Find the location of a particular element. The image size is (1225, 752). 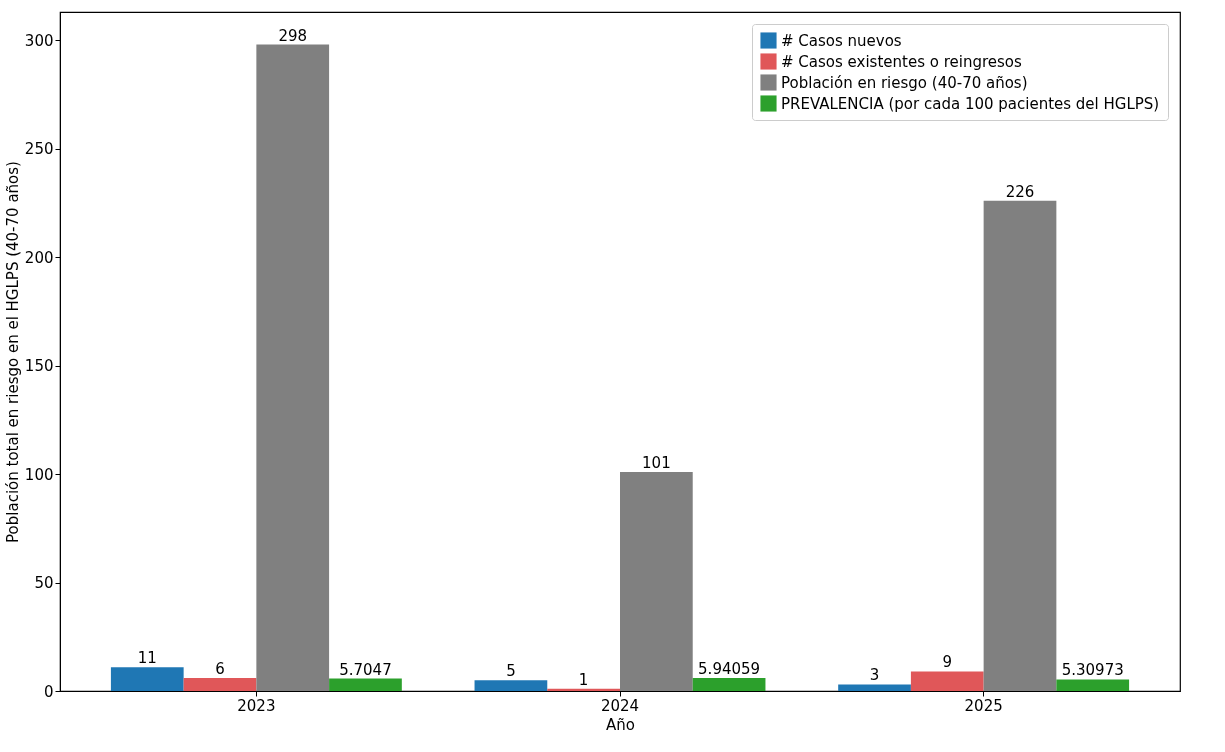

y-tick-label: 150 is located at coordinates (39, 366).